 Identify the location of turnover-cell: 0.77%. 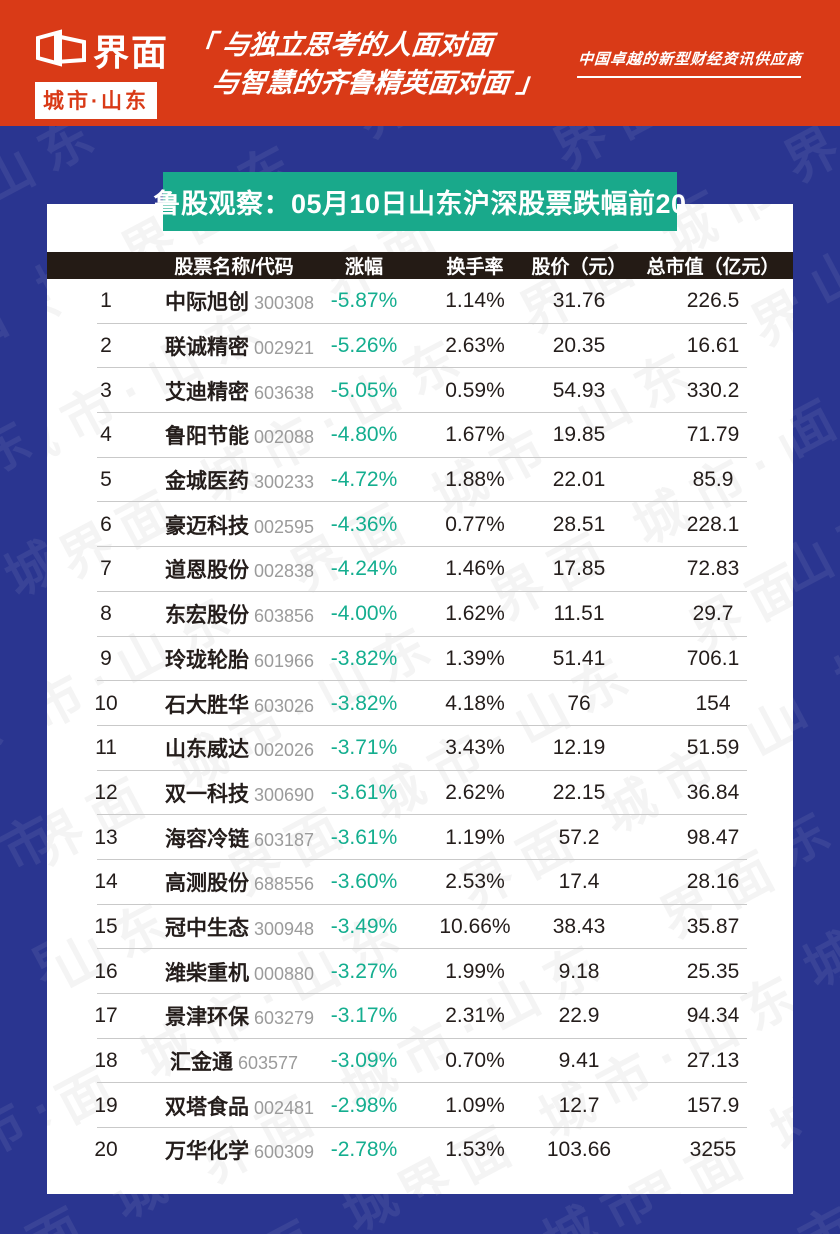
(475, 524).